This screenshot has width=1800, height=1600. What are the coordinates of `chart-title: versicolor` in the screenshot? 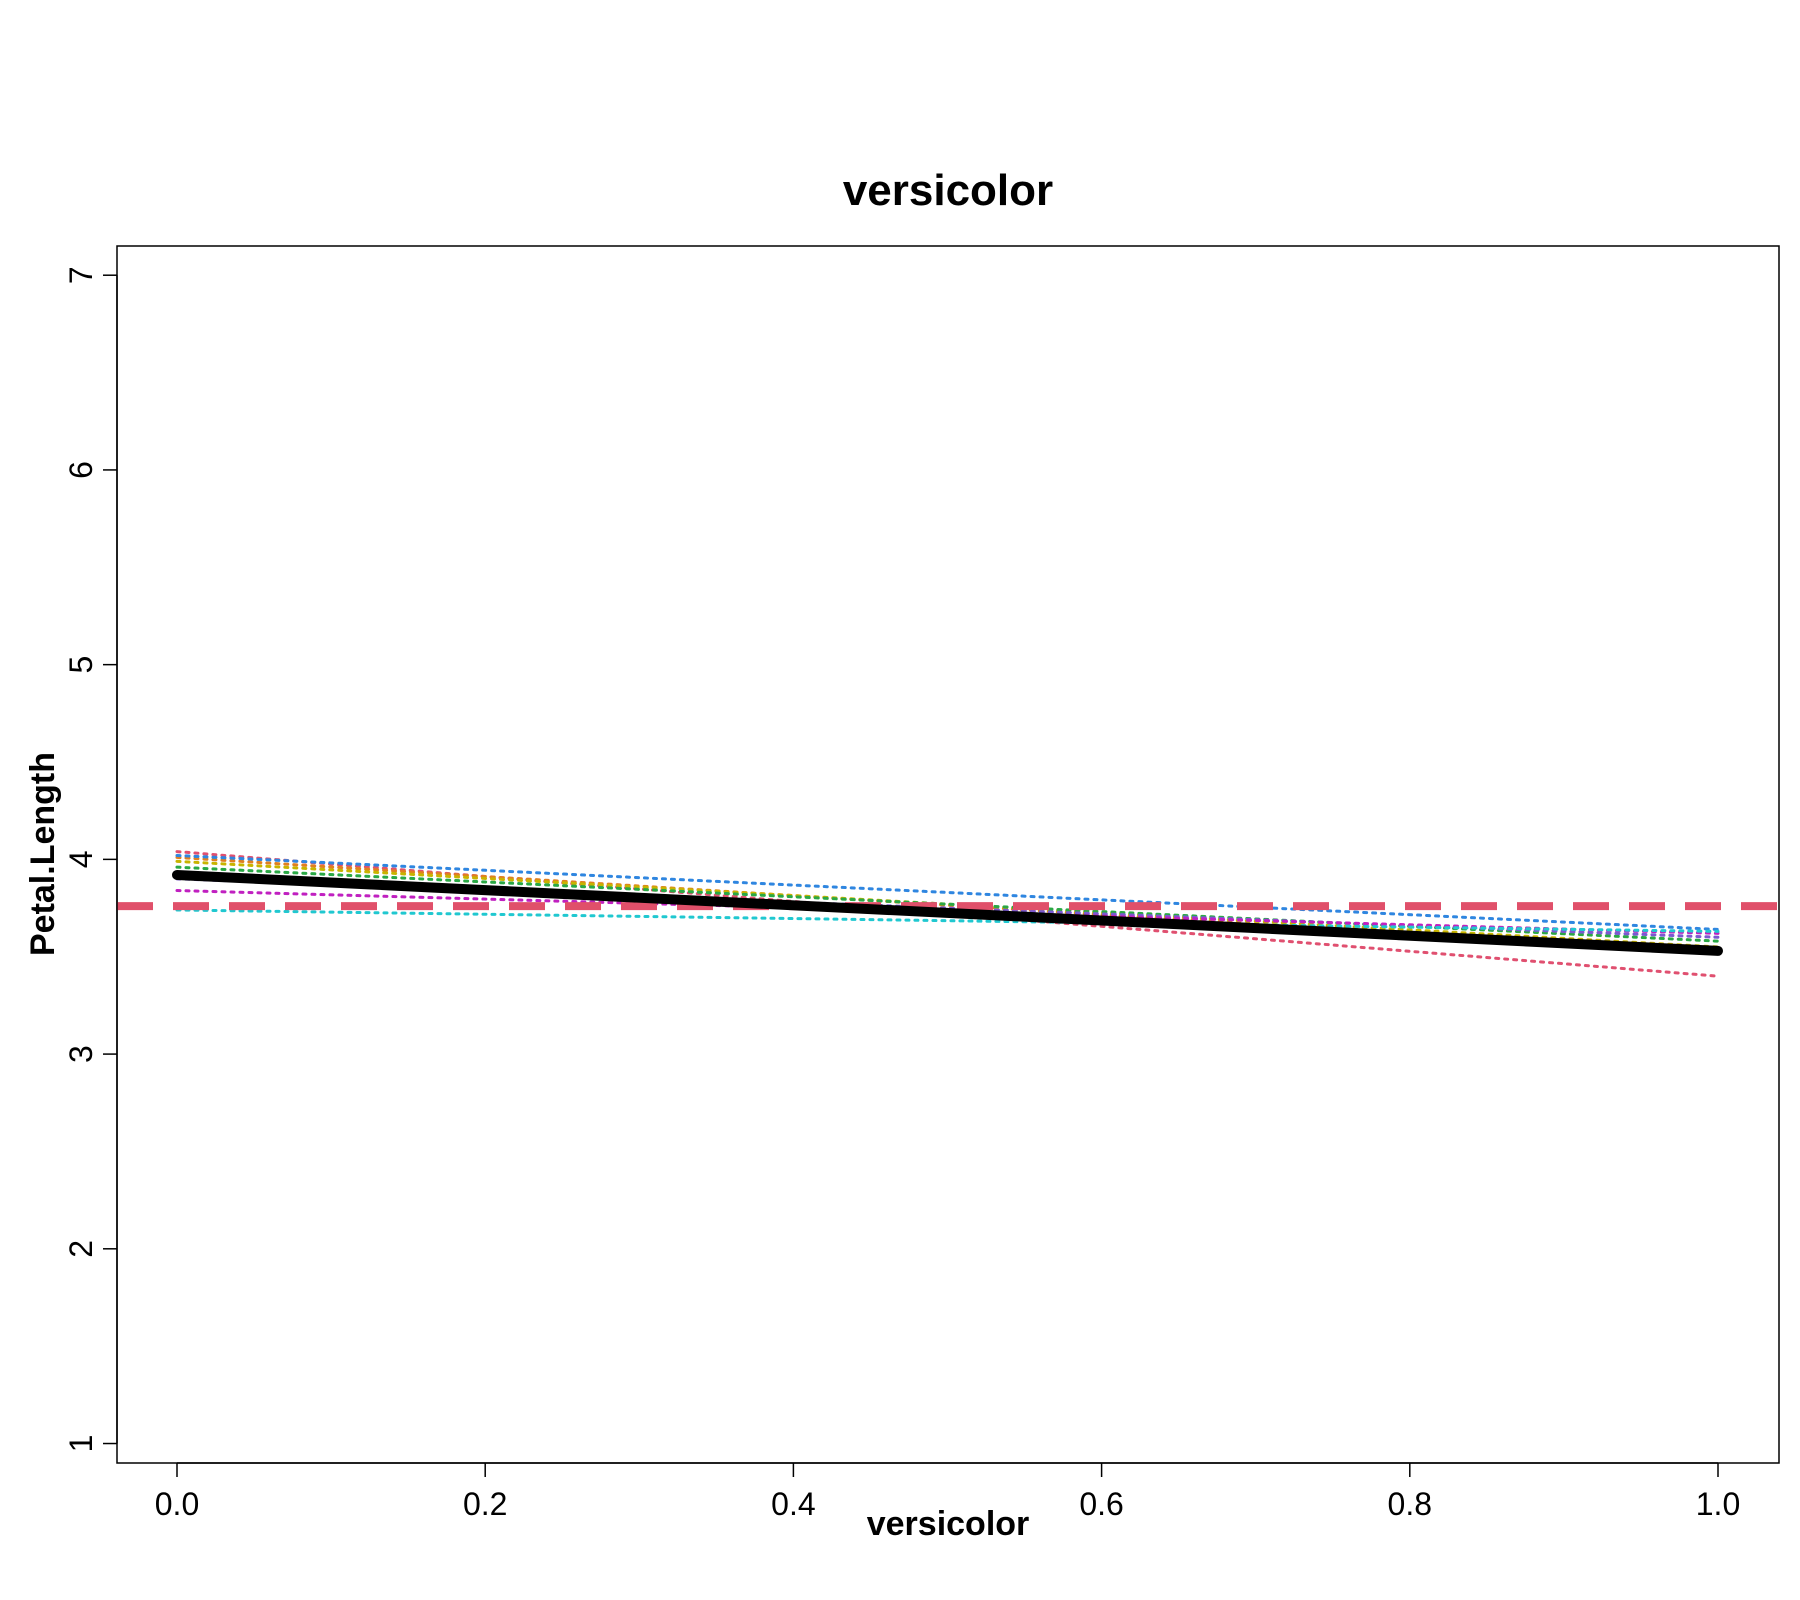 It's located at (948, 190).